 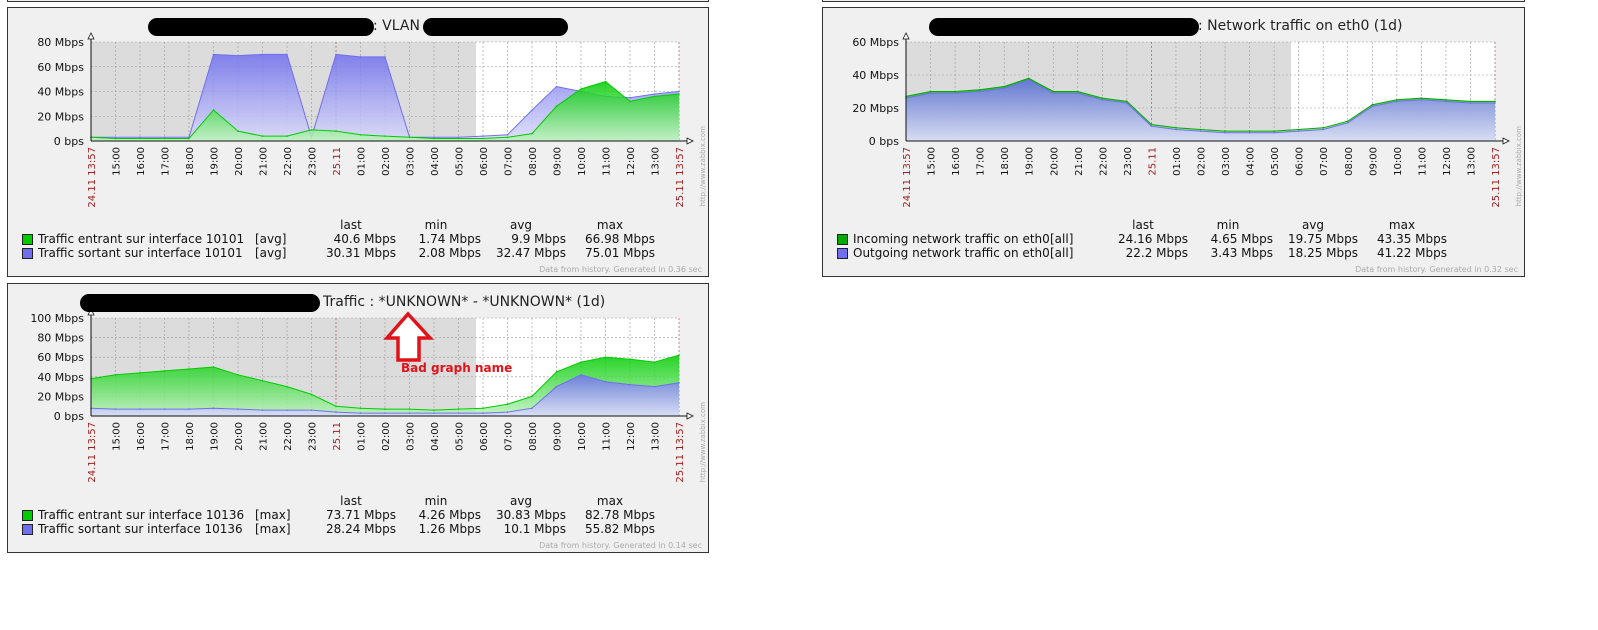 What do you see at coordinates (1152, 239) in the screenshot?
I see `legend-value-last: 24.16 Mbps` at bounding box center [1152, 239].